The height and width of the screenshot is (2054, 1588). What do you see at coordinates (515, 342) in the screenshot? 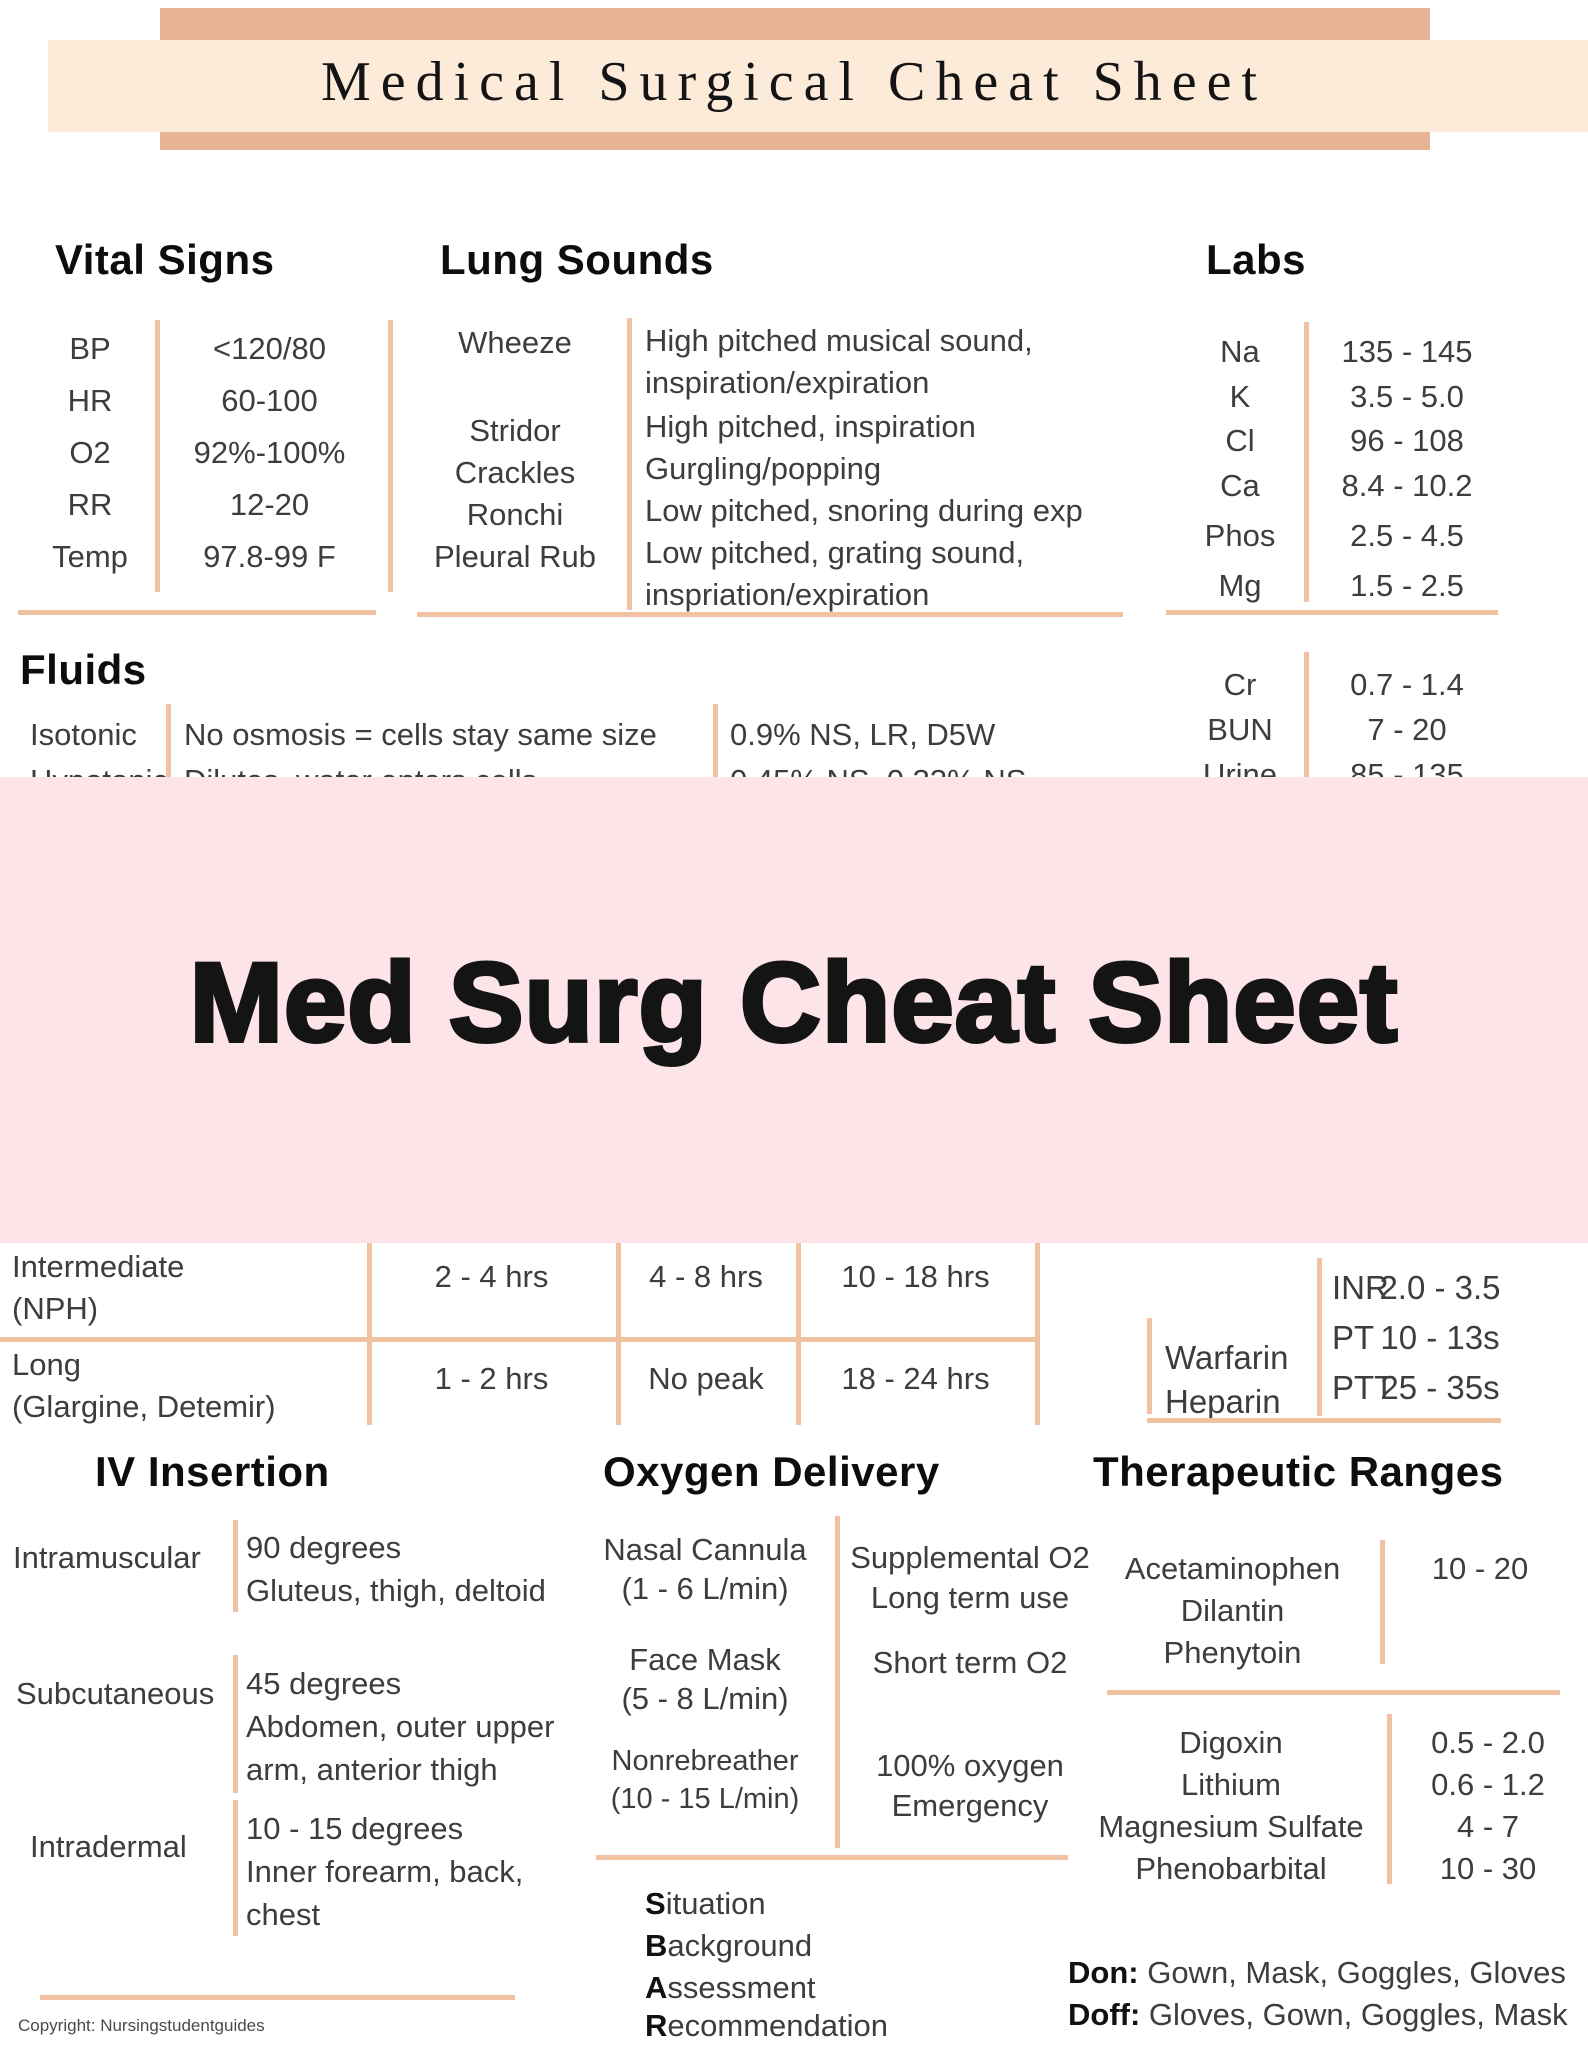
I see `lung-sound-name: Wheeze` at bounding box center [515, 342].